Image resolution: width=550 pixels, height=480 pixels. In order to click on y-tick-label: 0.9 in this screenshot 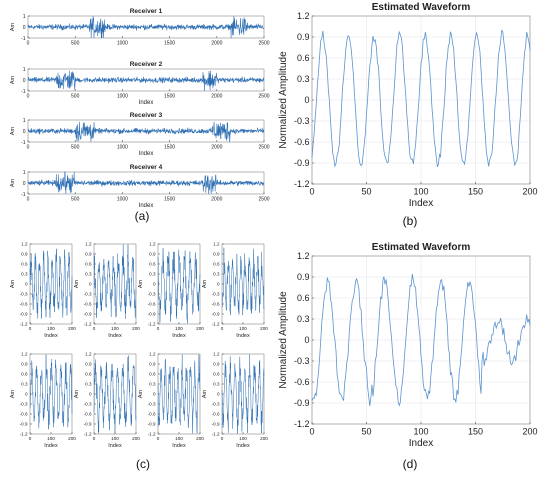, I will do `click(303, 37)`.